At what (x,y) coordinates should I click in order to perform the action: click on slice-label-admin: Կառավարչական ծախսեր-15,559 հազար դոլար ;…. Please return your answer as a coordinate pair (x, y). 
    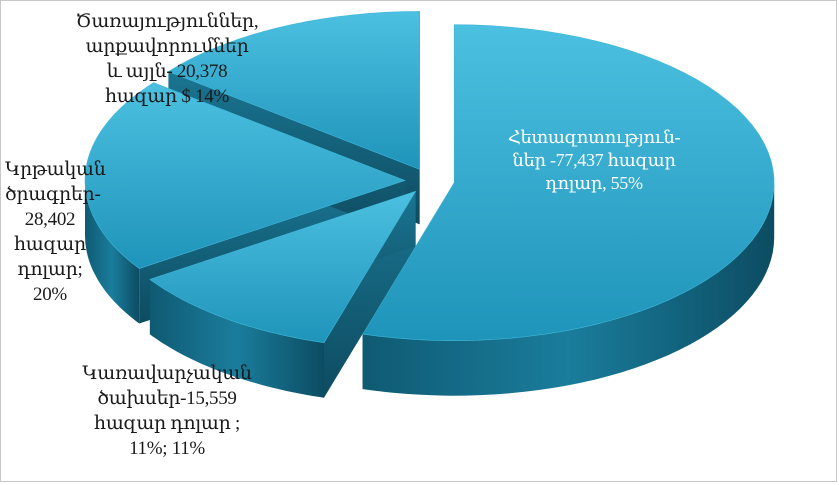
    Looking at the image, I should click on (167, 411).